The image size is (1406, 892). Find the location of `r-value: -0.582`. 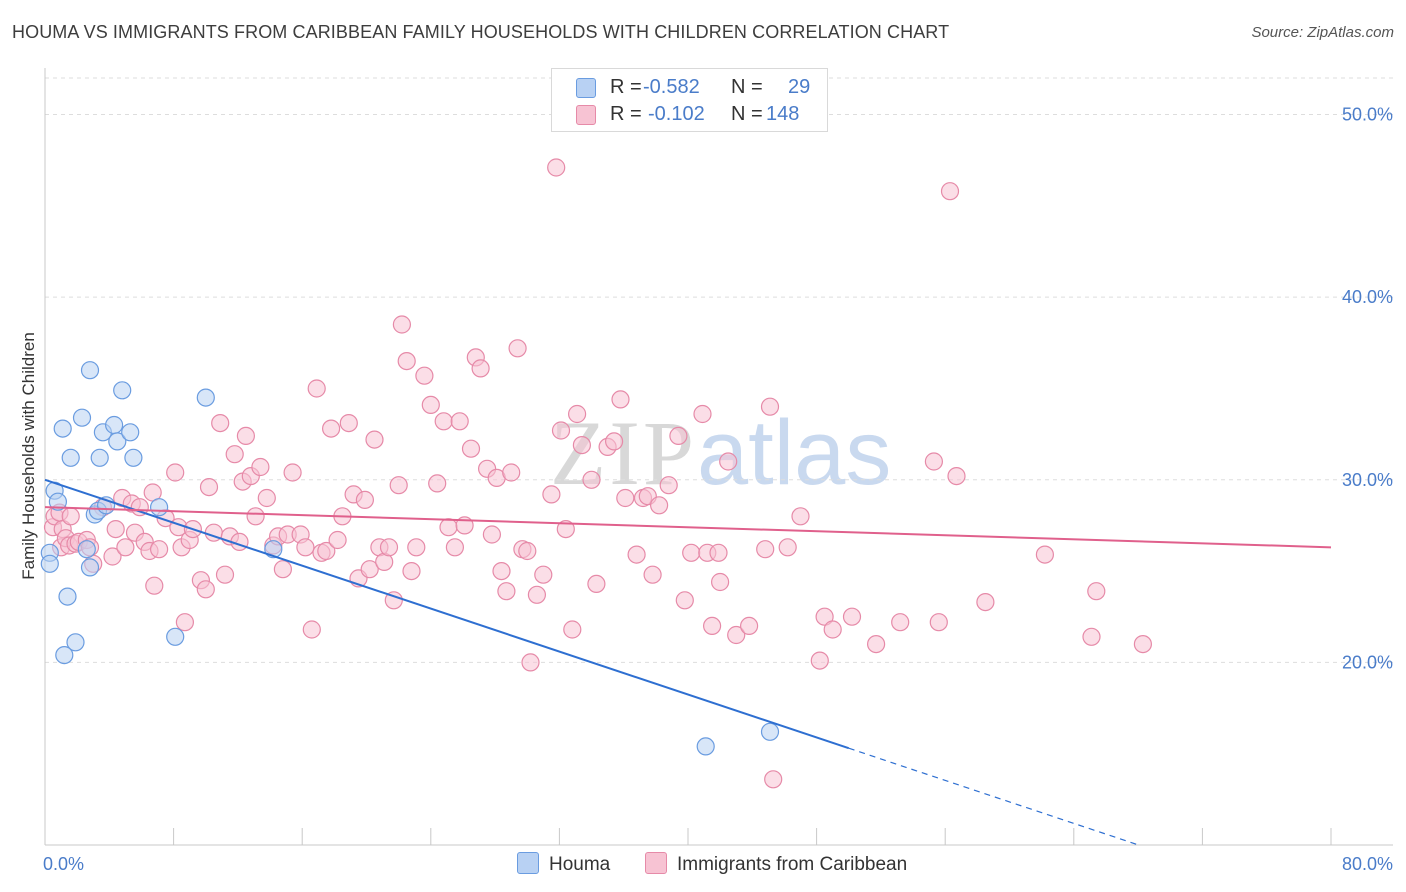

r-value: -0.582 is located at coordinates (671, 87).